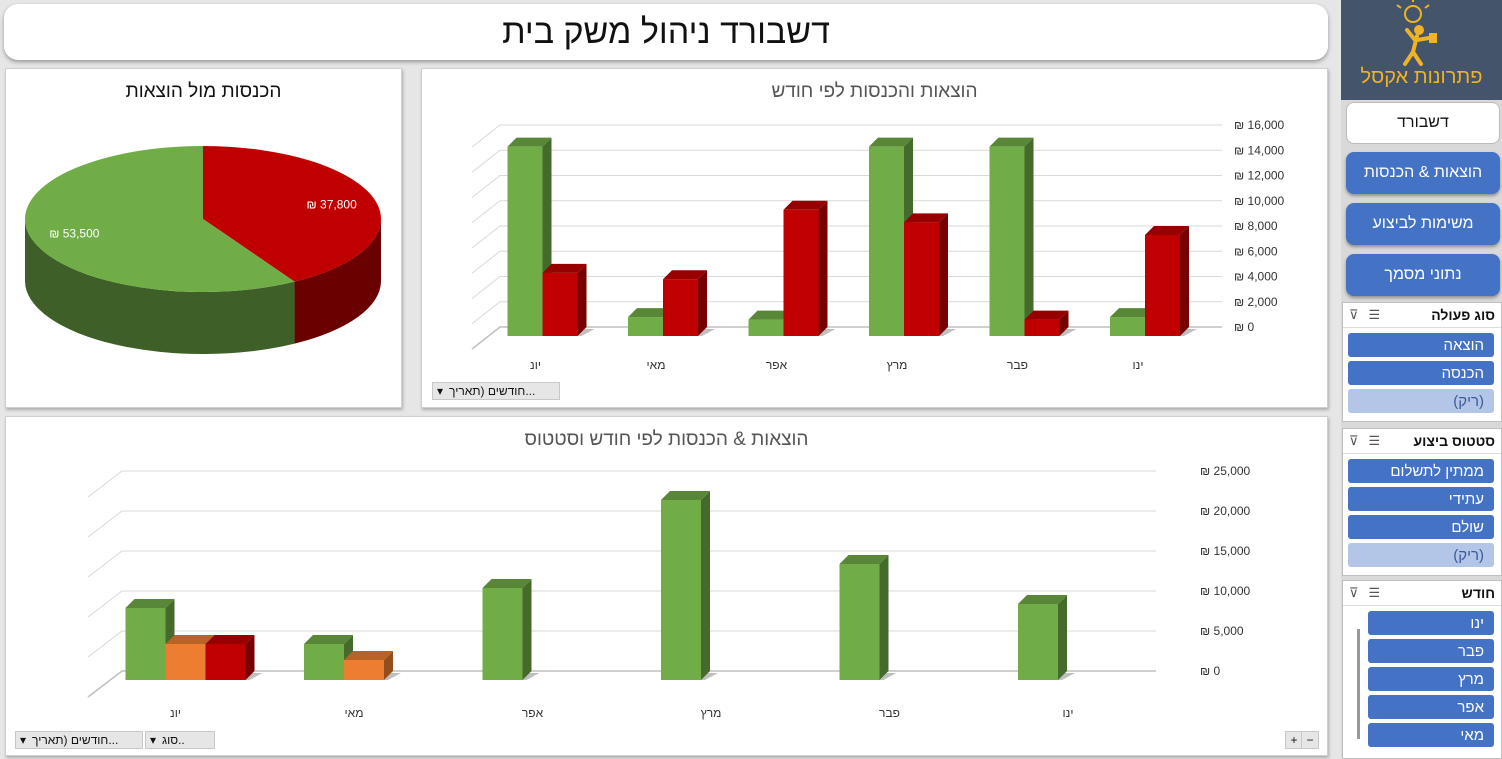  I want to click on slicer-item: שולם, so click(1421, 527).